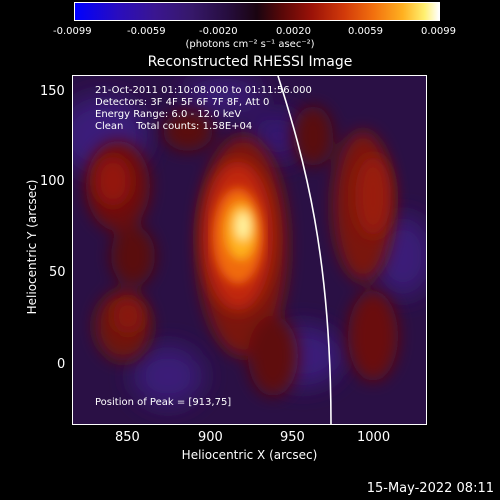 This screenshot has height=500, width=500. What do you see at coordinates (249, 455) in the screenshot?
I see `x-axis-label: Heliocentric X (arcsec)` at bounding box center [249, 455].